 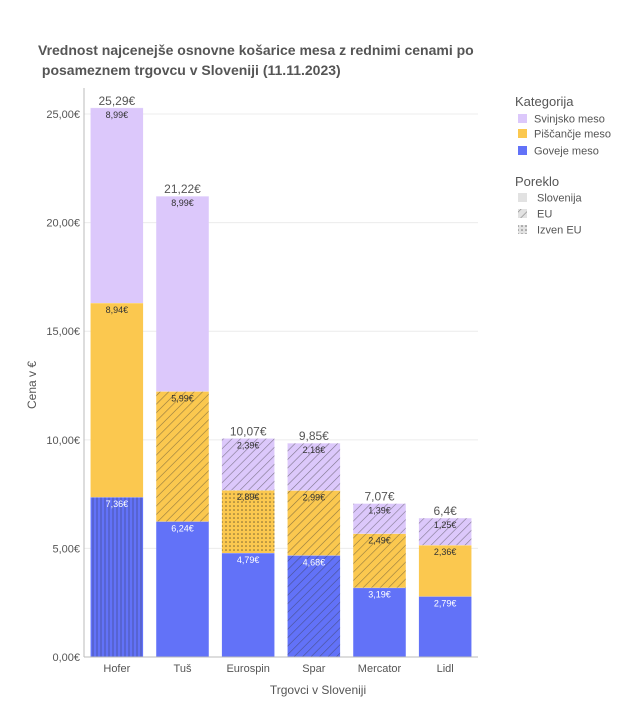 What do you see at coordinates (379, 622) in the screenshot?
I see `bar-mercator-goveje-meso` at bounding box center [379, 622].